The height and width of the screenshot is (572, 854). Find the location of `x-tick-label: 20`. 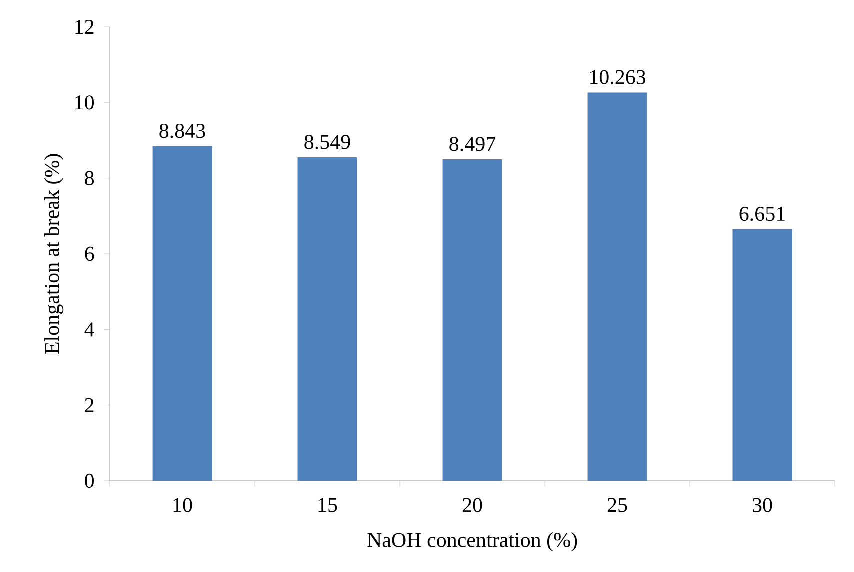

x-tick-label: 20 is located at coordinates (472, 505).